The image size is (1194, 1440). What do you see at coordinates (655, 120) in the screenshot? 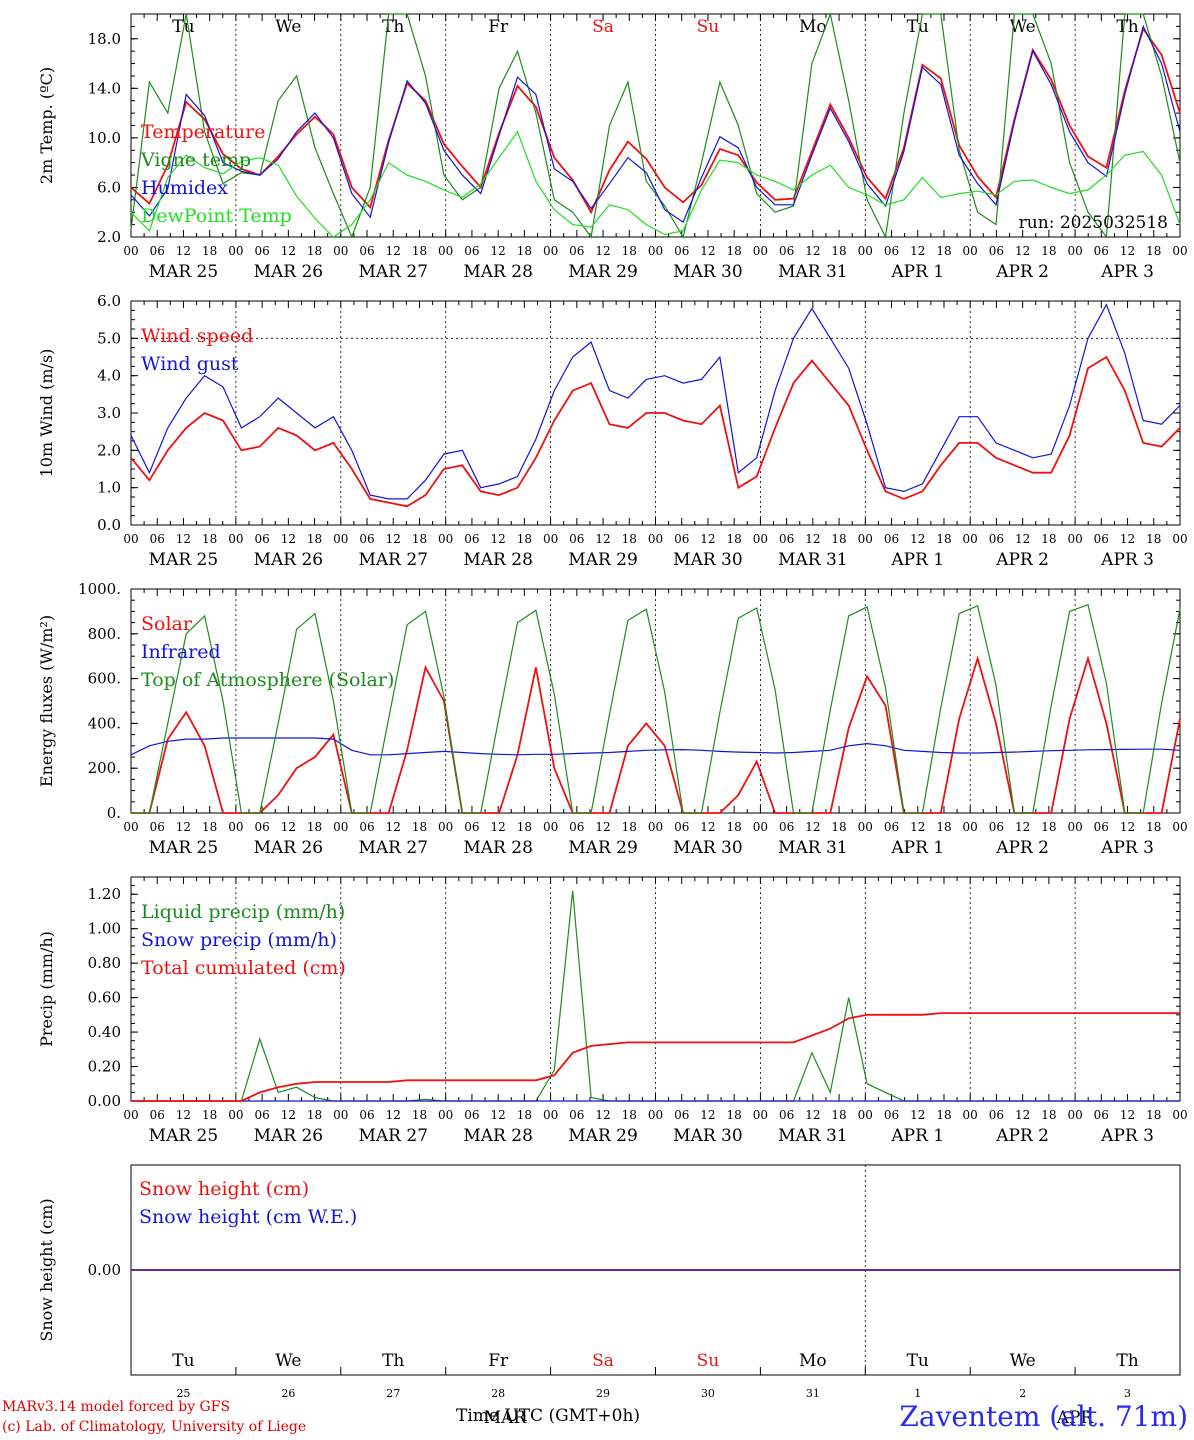
I see `series-line-temperature` at bounding box center [655, 120].